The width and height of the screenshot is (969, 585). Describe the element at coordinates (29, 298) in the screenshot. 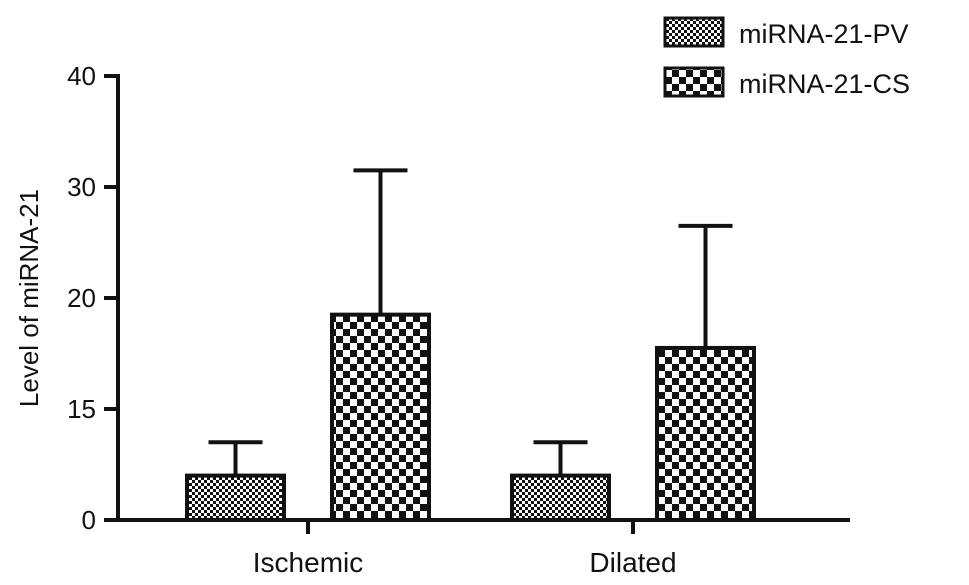

I see `y-axis-label: Level of miRNA-21` at that location.